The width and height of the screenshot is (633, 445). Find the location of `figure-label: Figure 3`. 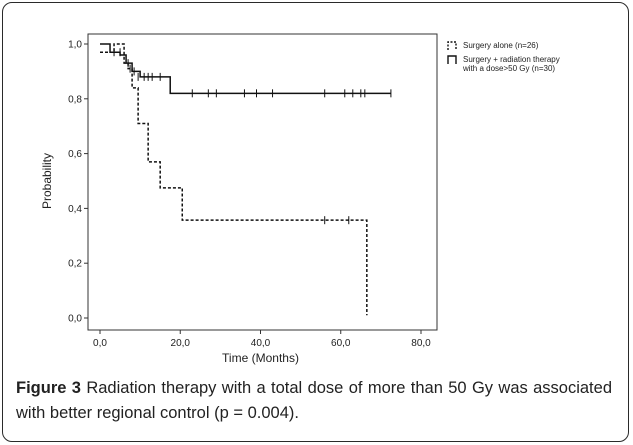

figure-label: Figure 3 is located at coordinates (48, 388).